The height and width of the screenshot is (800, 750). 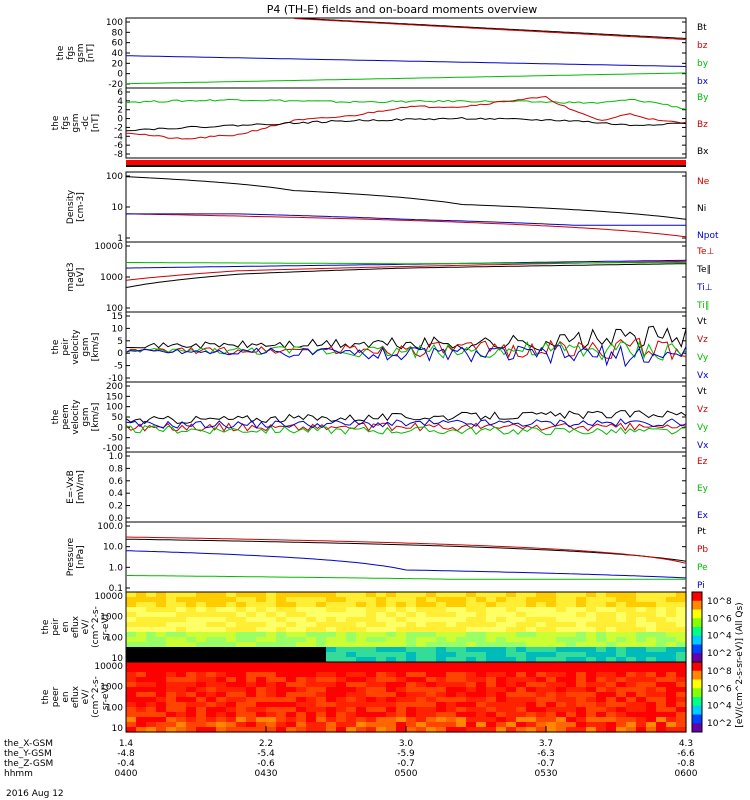 What do you see at coordinates (406, 117) in the screenshot?
I see `series-line-Bz` at bounding box center [406, 117].